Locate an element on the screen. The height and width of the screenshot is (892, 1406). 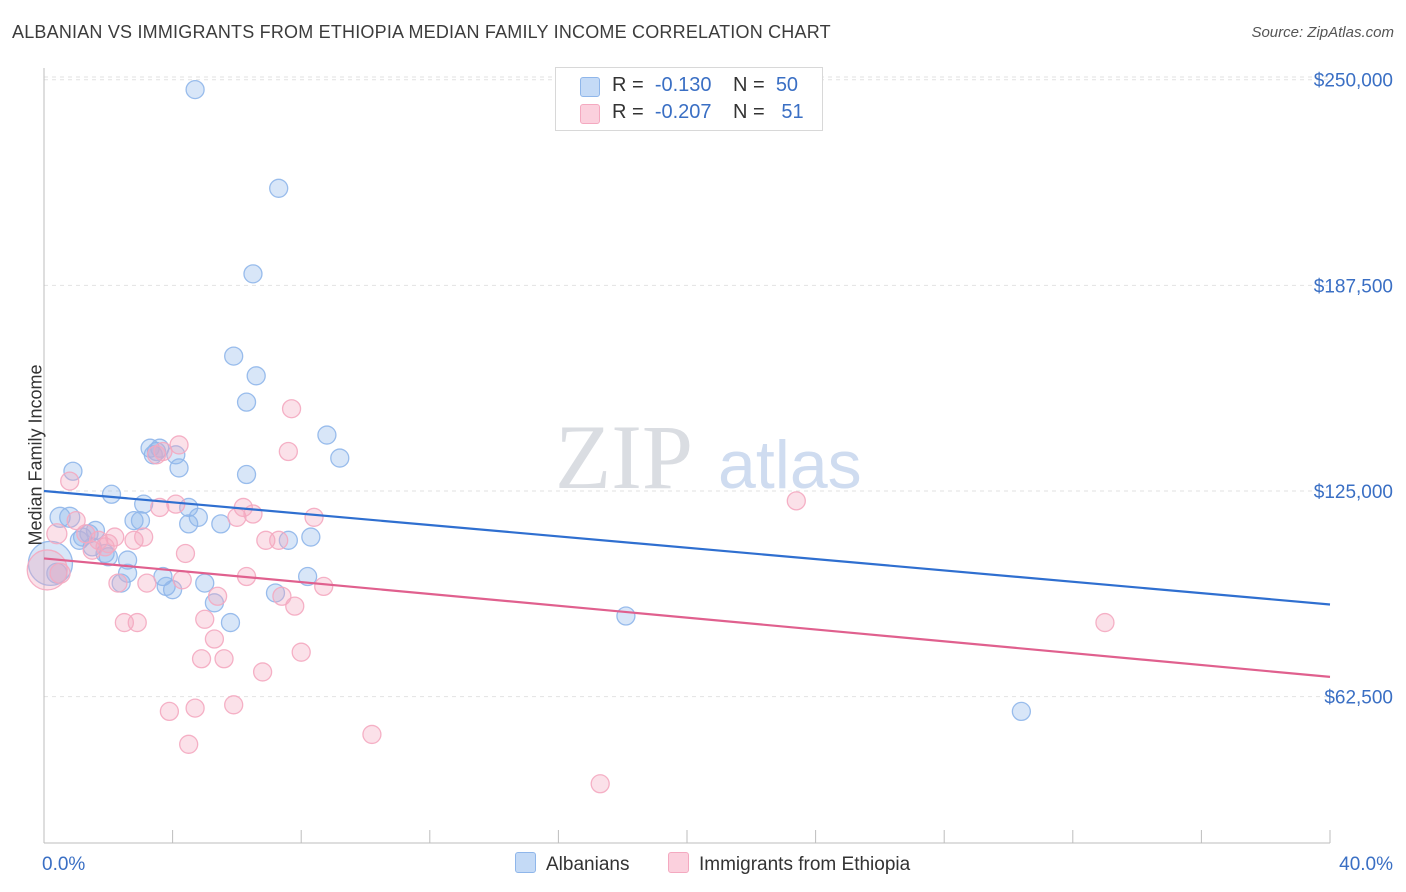
watermark-atlas: atlas is located at coordinates (790, 465).